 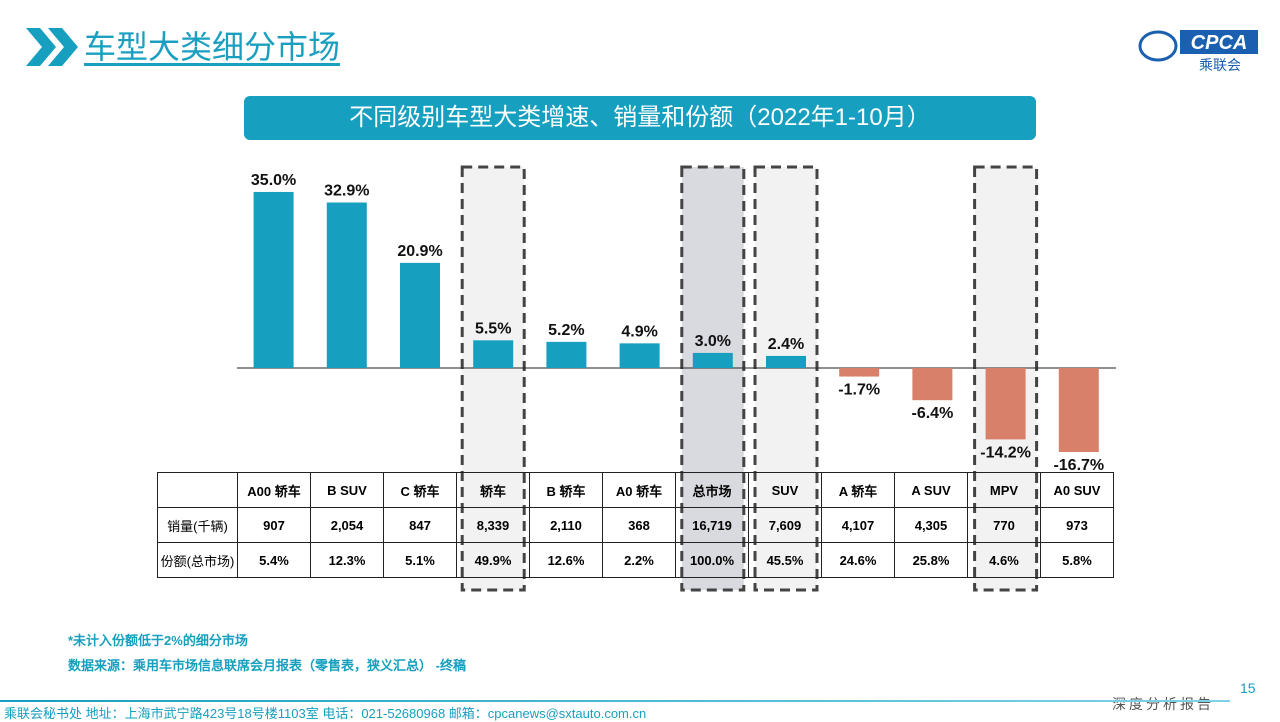 I want to click on table-cell: 100.0%, so click(x=712, y=560).